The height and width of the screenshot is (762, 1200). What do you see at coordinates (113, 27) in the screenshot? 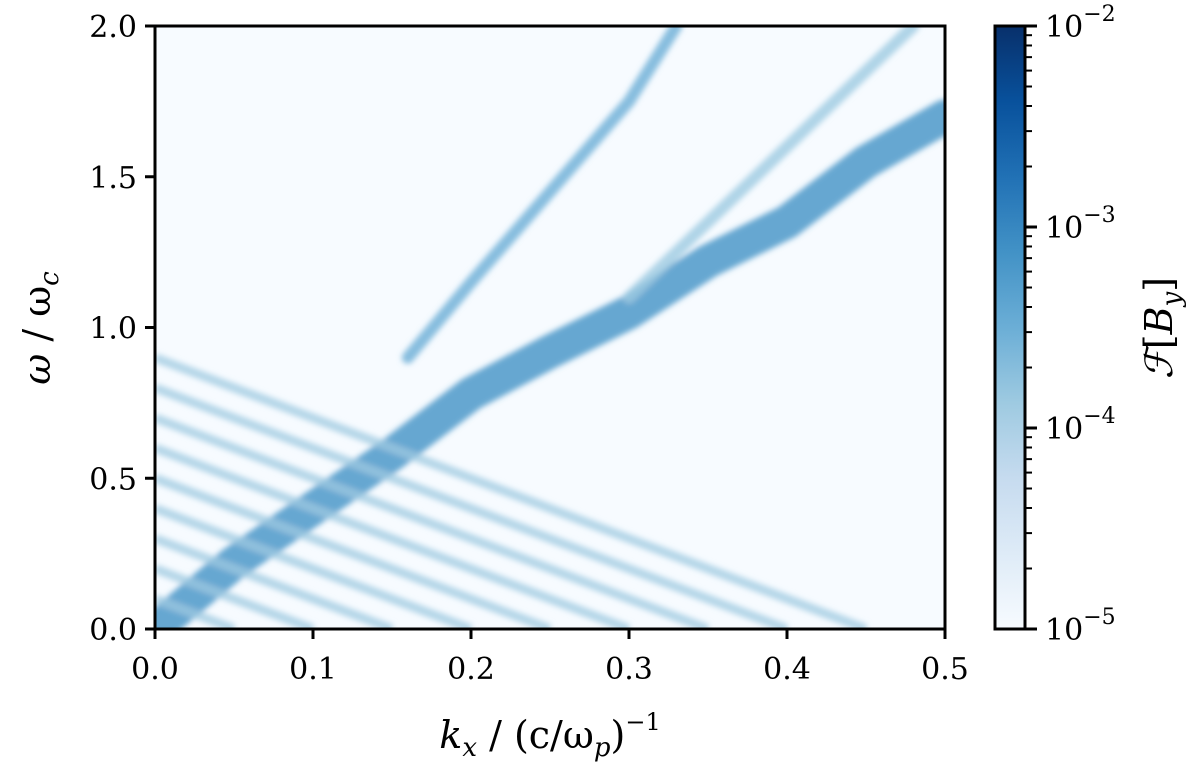
I see `y-tick-label: 2.0` at bounding box center [113, 27].